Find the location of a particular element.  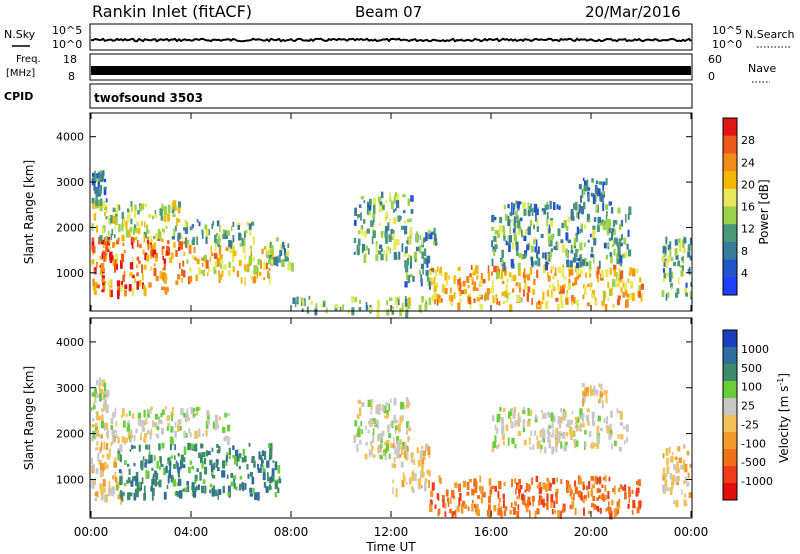

freq-tick-top: 18 is located at coordinates (70, 59).